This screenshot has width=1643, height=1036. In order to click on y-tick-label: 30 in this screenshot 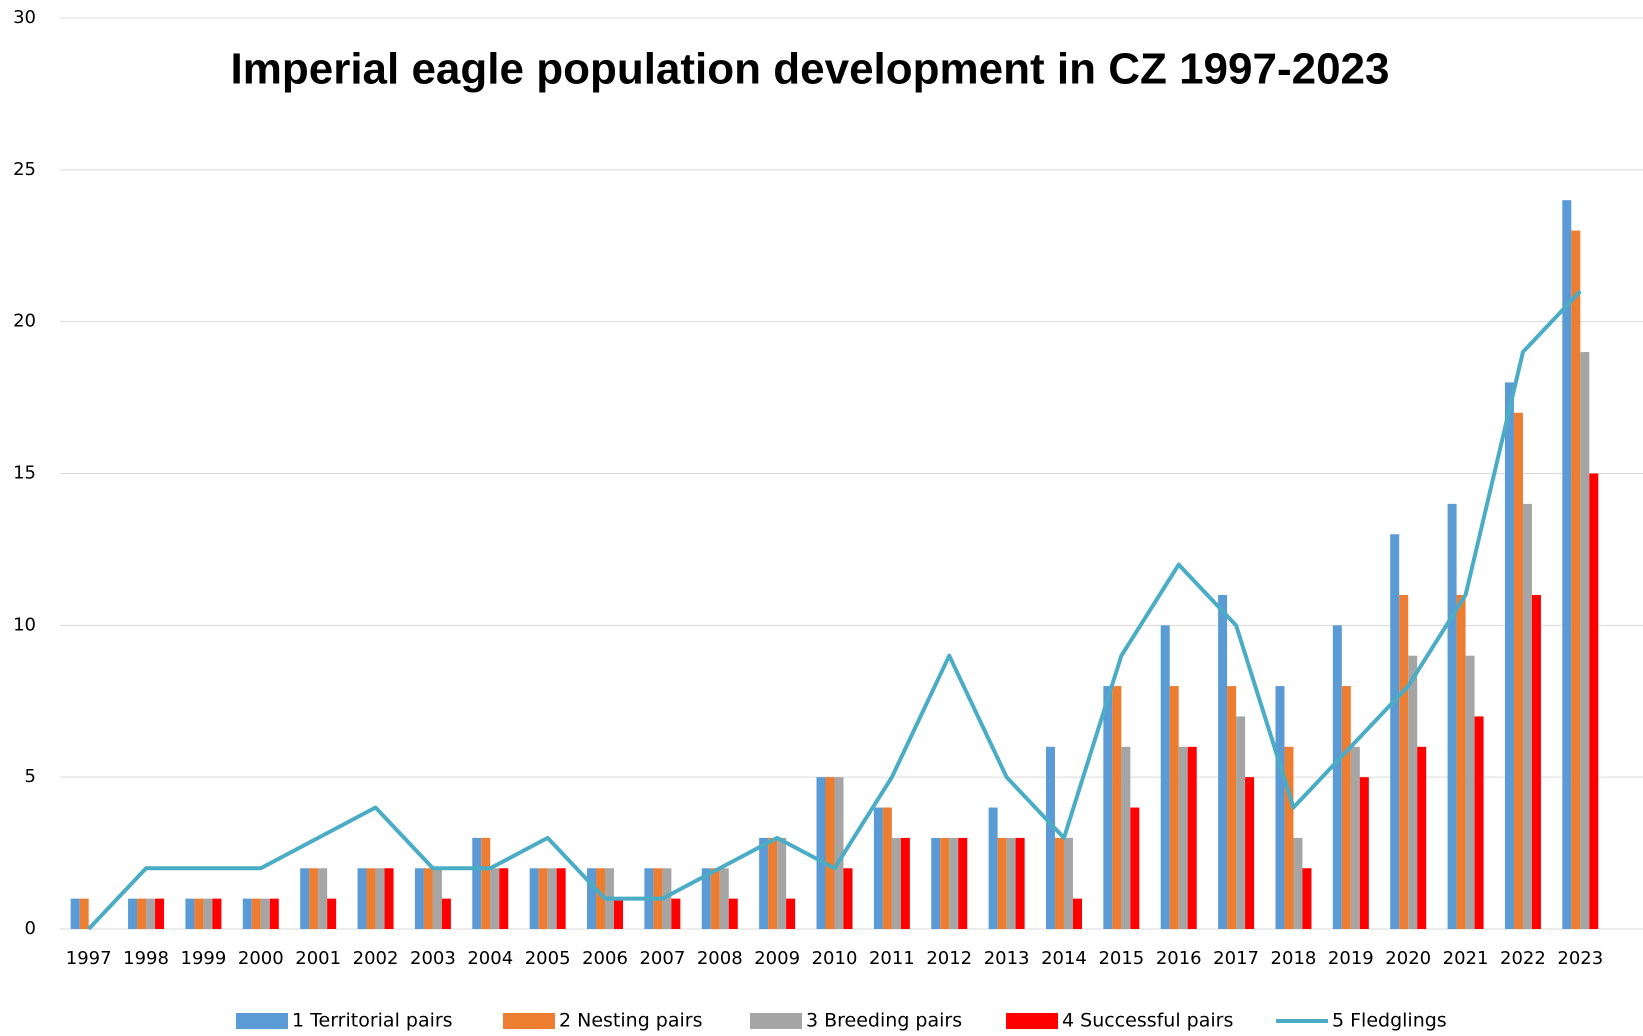, I will do `click(24, 17)`.